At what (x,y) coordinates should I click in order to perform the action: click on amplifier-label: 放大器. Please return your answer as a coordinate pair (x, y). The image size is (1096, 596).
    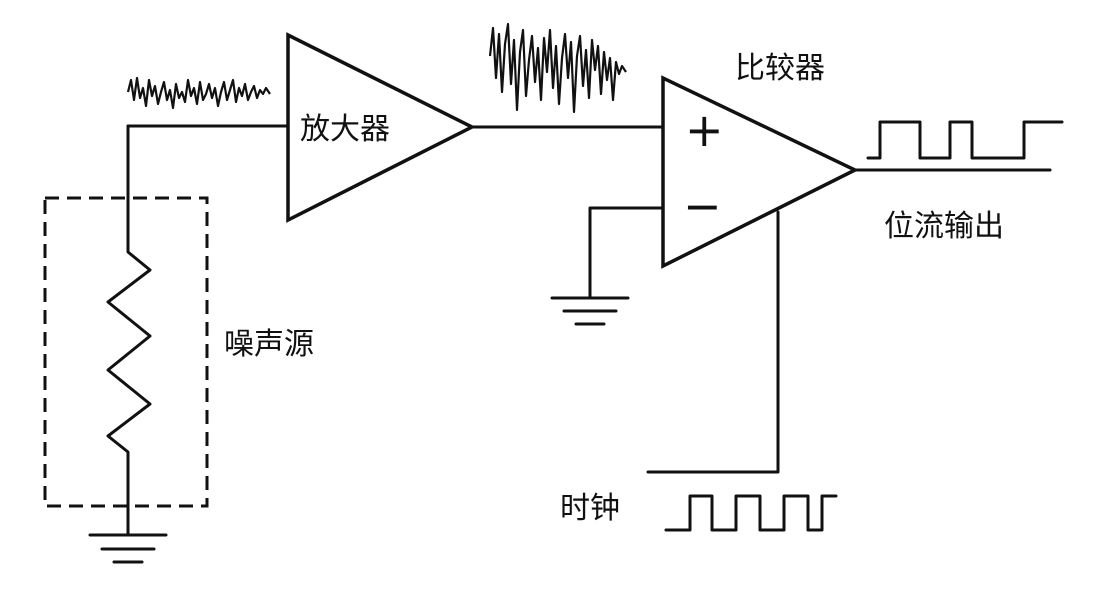
    Looking at the image, I should click on (345, 129).